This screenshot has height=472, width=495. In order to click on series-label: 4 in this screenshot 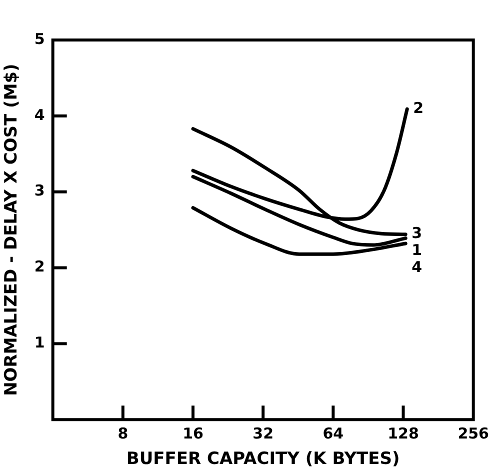, I will do `click(417, 267)`.